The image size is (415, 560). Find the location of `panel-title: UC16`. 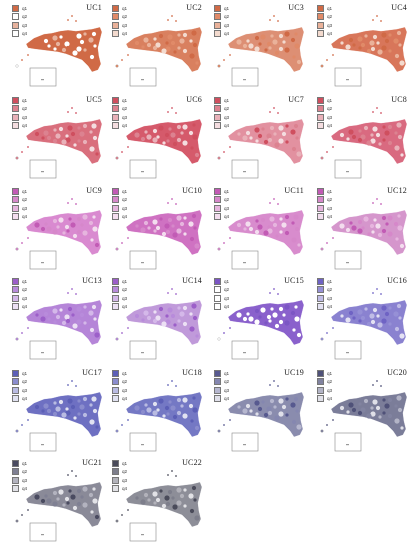

panel-title: UC16 is located at coordinates (397, 280).